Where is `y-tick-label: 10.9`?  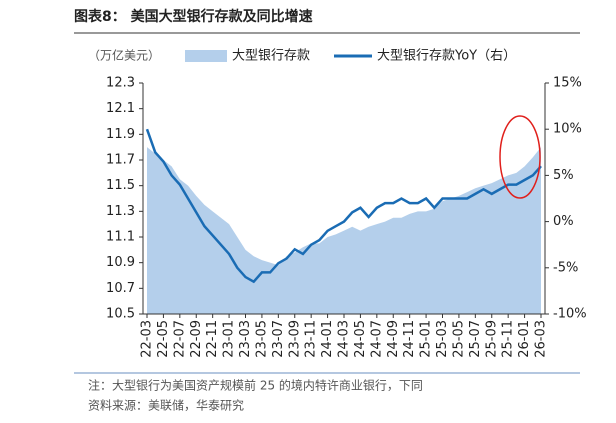 y-tick-label: 10.9 is located at coordinates (120, 262).